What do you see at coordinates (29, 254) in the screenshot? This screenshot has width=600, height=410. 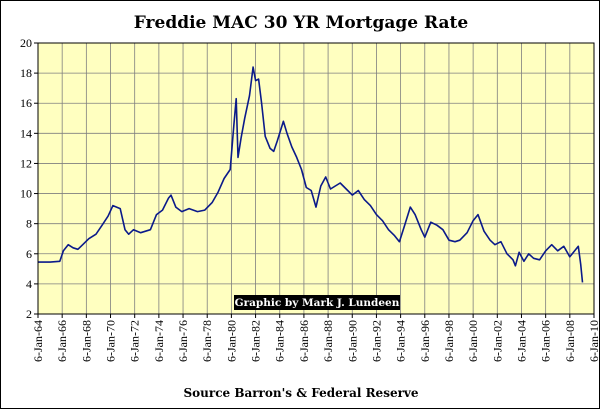 I see `y-tick-label: 6` at bounding box center [29, 254].